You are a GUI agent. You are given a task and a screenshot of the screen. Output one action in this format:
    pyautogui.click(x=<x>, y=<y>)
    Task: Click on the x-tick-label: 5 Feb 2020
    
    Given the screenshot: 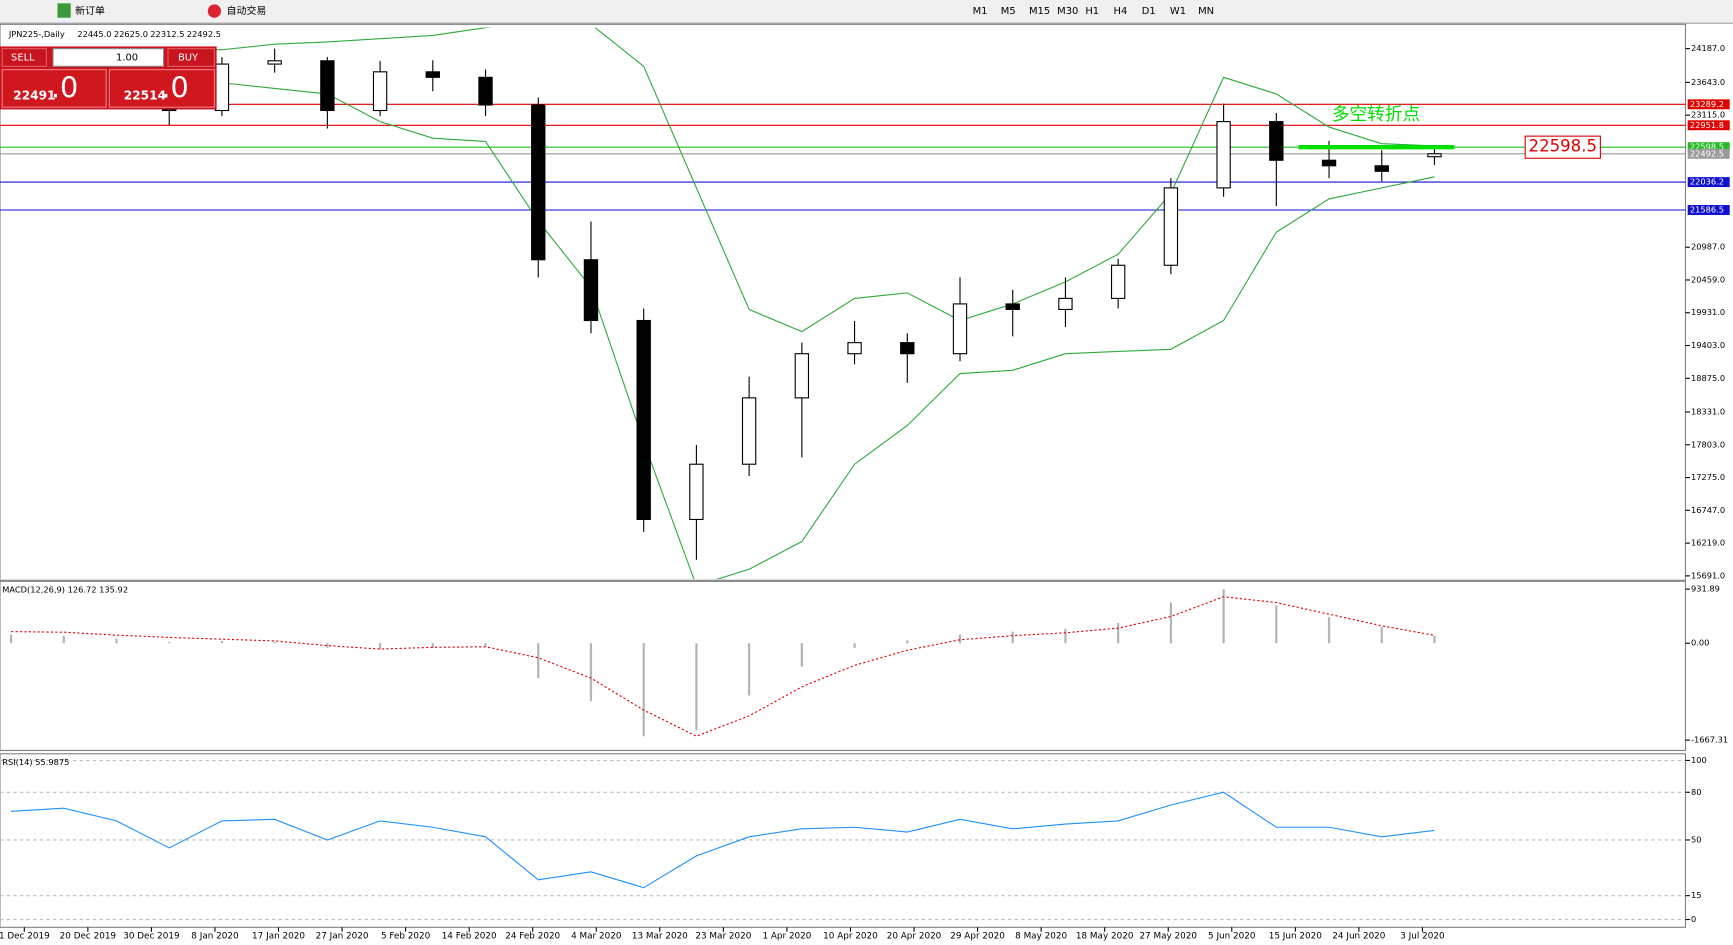 What is the action you would take?
    pyautogui.click(x=406, y=937)
    